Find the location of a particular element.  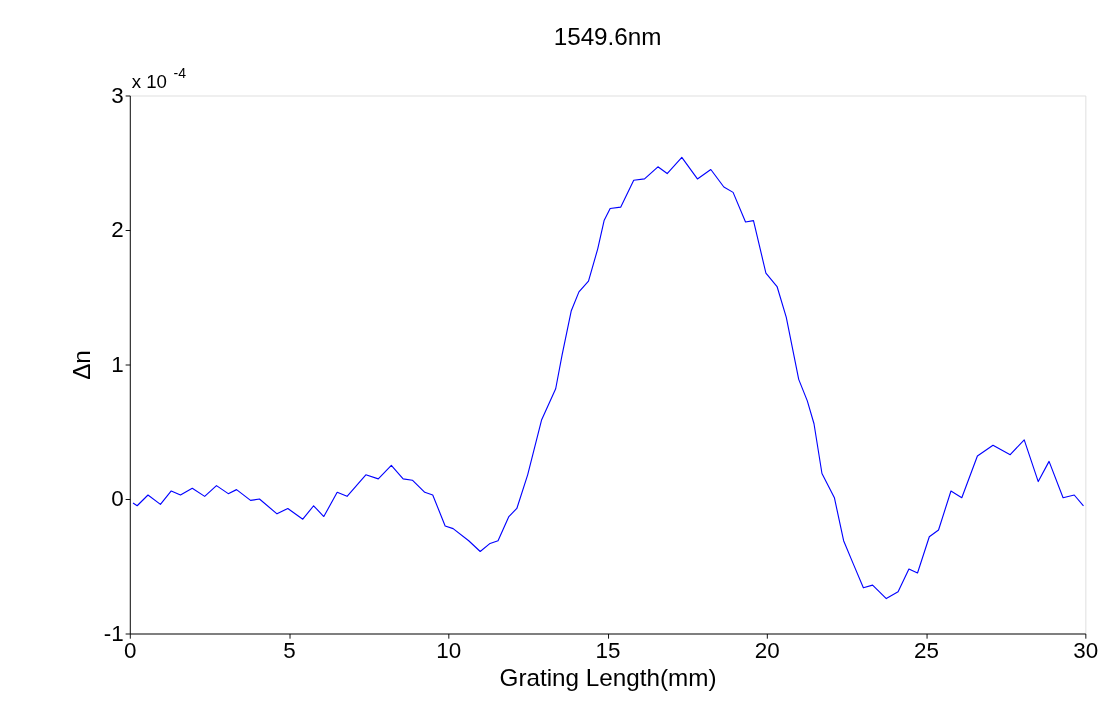

y-tick-label: 3 is located at coordinates (117, 95).